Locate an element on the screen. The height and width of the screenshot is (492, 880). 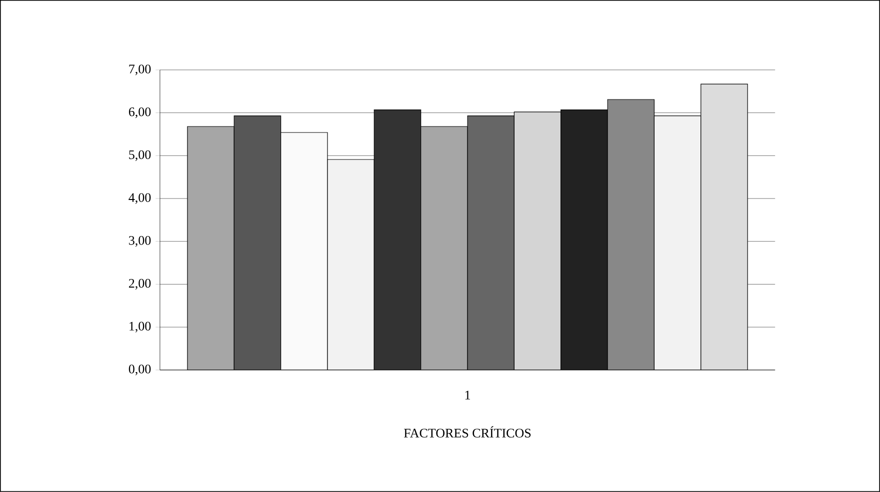
y-tick-label: 7,00 is located at coordinates (140, 70).